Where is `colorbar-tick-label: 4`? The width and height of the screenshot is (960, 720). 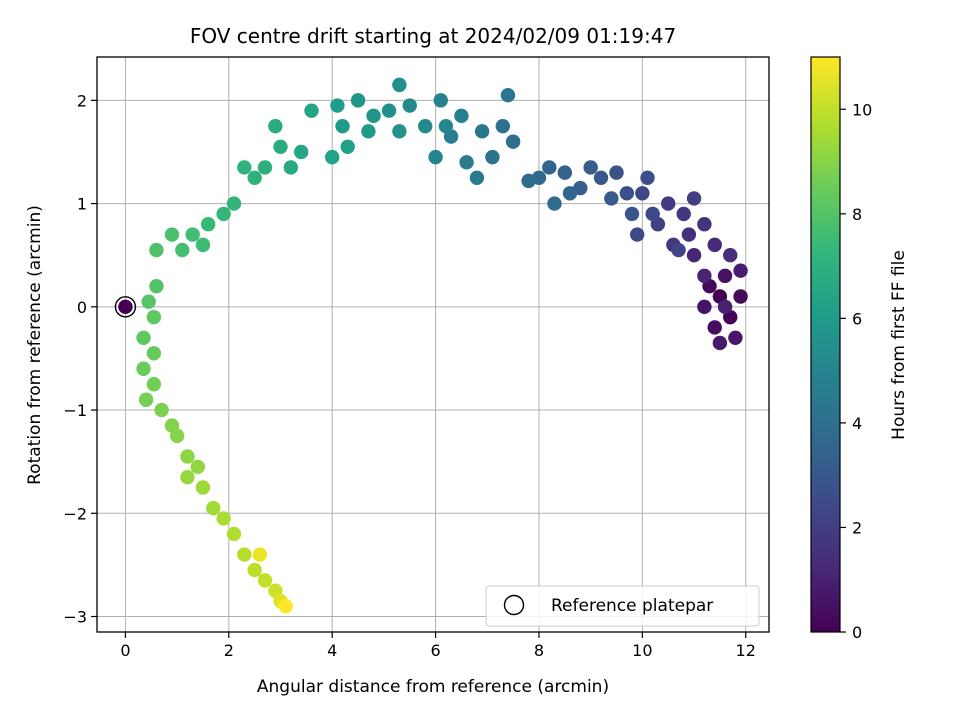 colorbar-tick-label: 4 is located at coordinates (857, 423).